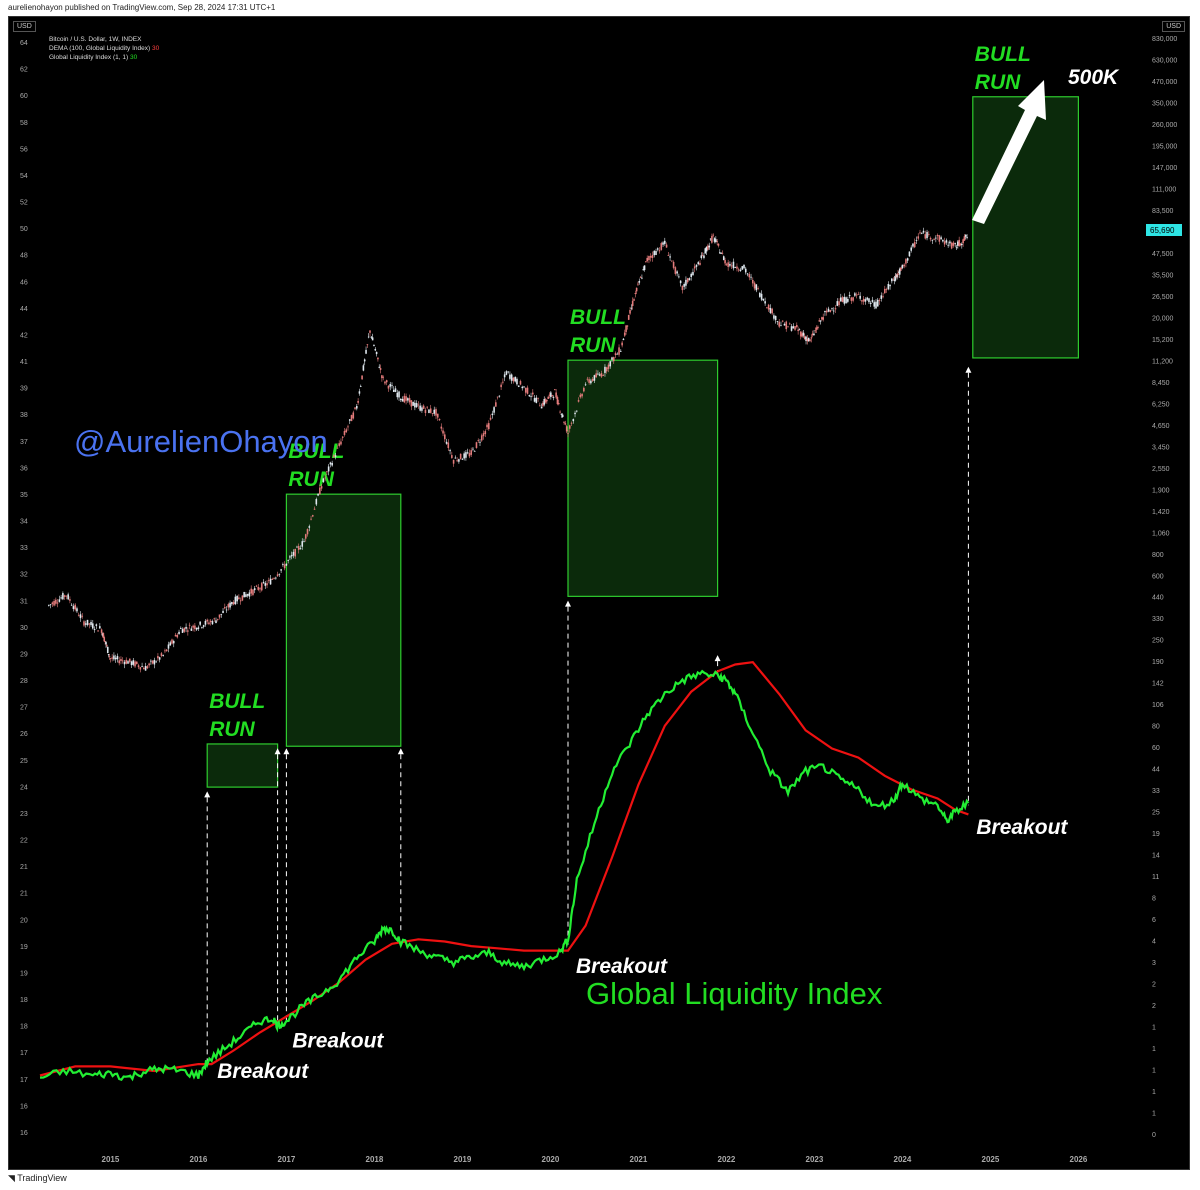  Describe the element at coordinates (1163, 340) in the screenshot. I see `right-tick-label: 15,200` at that location.